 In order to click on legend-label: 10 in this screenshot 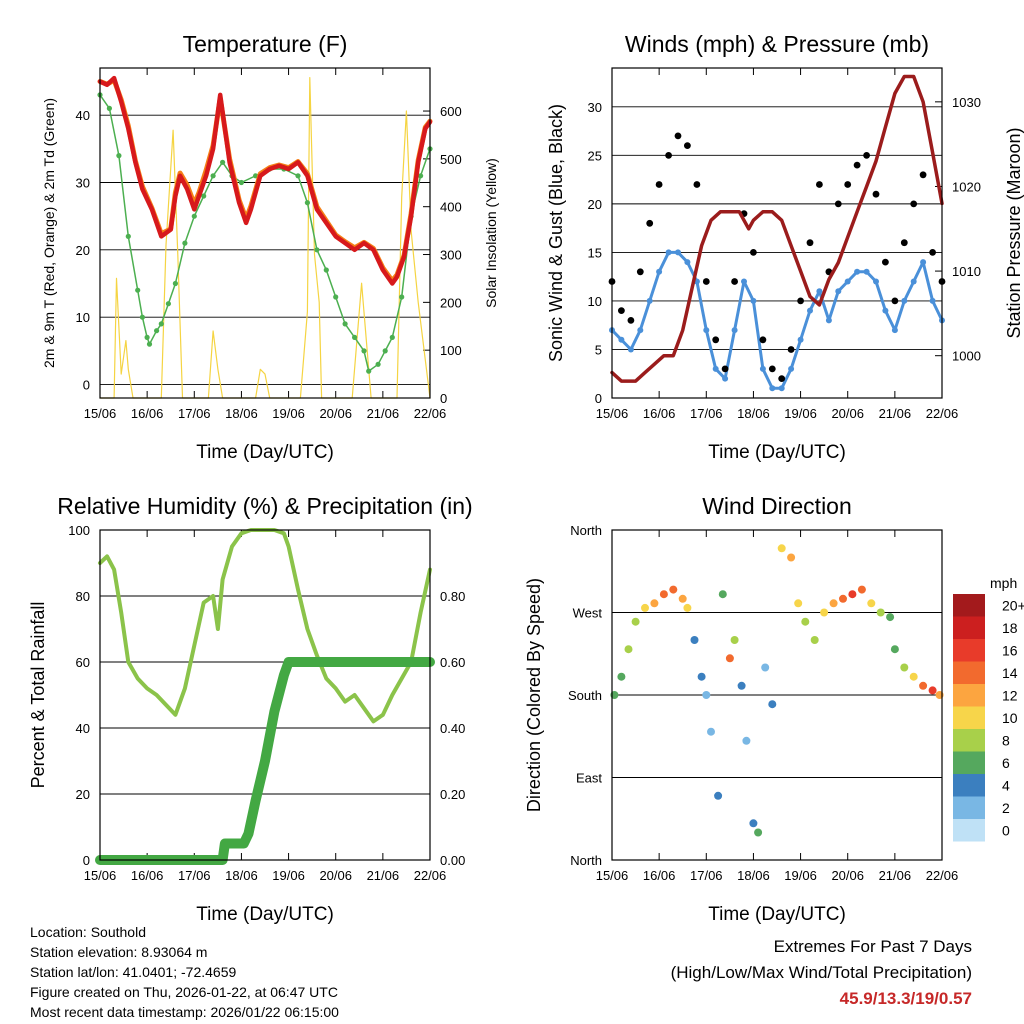, I will do `click(1010, 718)`.